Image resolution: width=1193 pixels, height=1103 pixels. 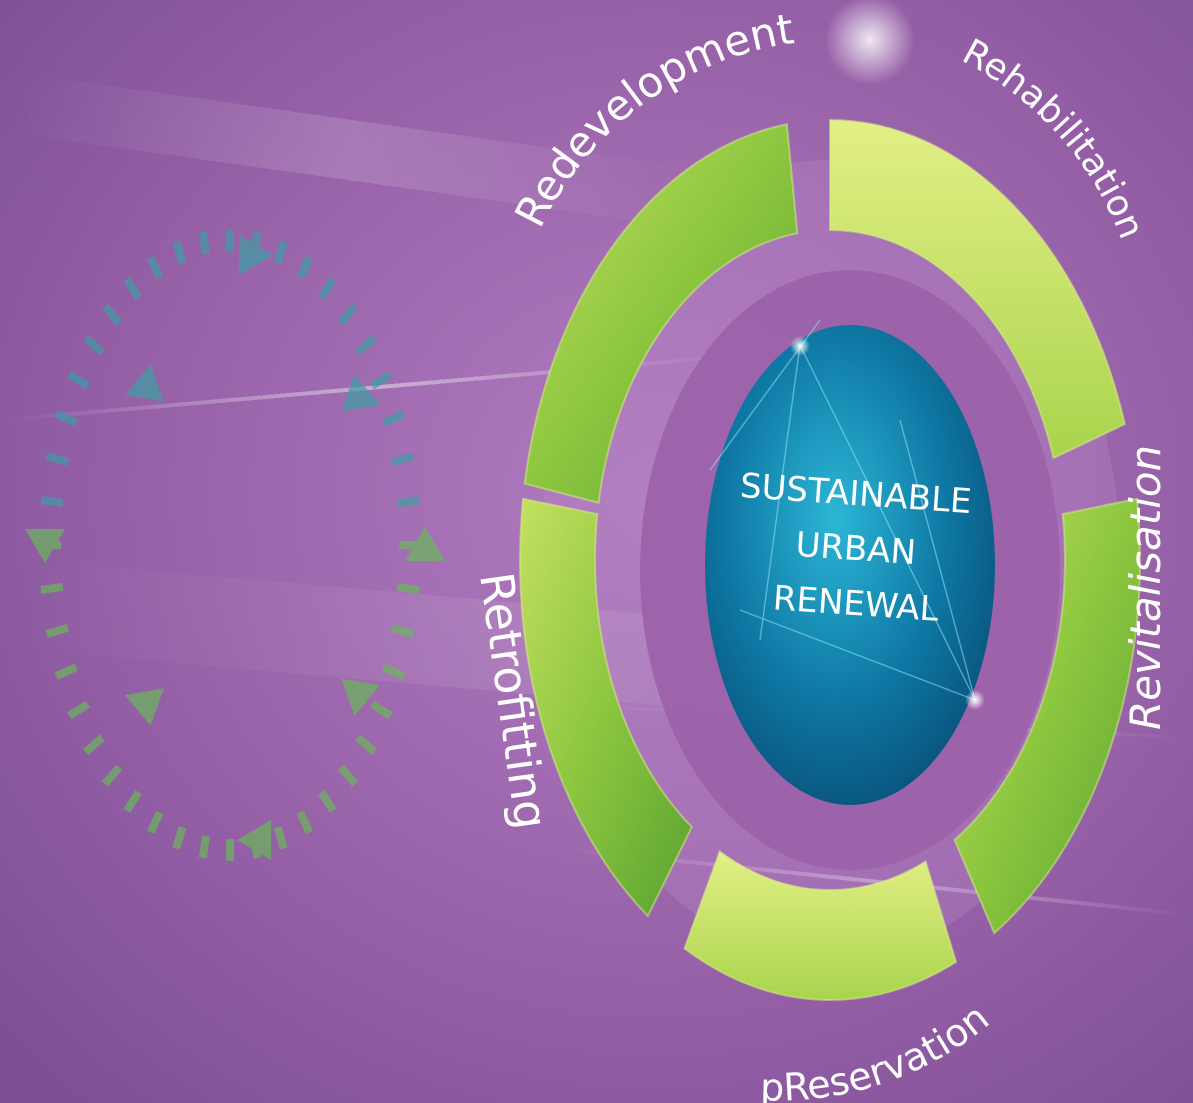 I want to click on label-revitalisation: Revitalisation, so click(x=1145, y=587).